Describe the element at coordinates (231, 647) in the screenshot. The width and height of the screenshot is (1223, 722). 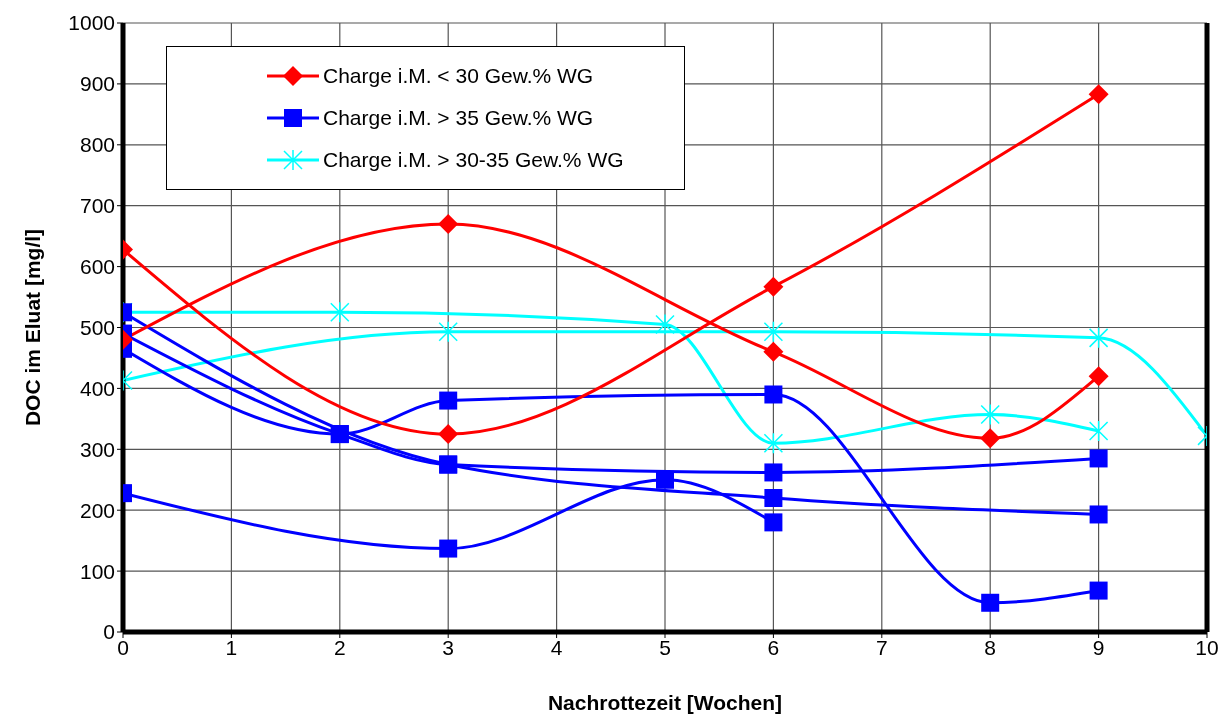
I see `x-tick-label: 1` at that location.